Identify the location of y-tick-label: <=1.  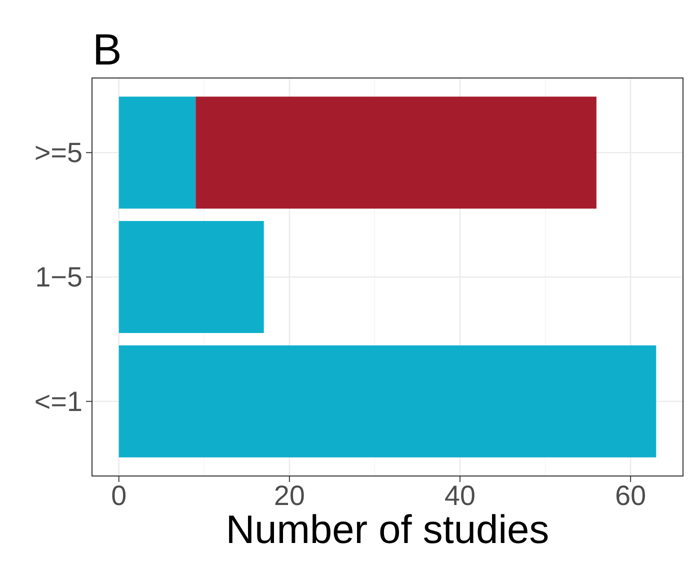
(59, 401).